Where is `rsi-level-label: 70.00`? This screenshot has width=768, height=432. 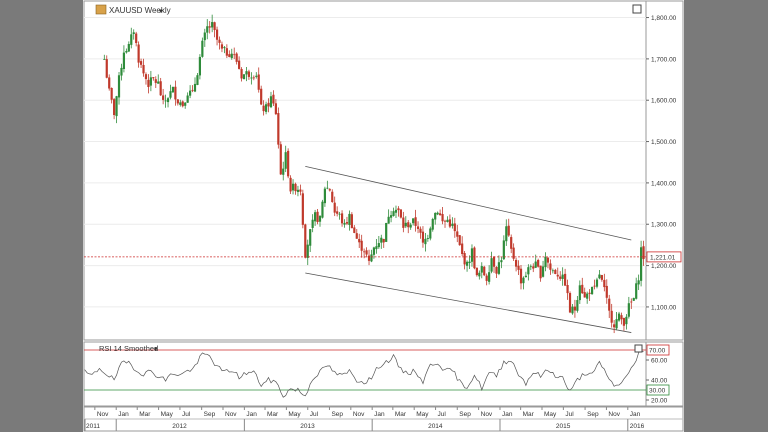 rsi-level-label: 70.00 is located at coordinates (657, 351).